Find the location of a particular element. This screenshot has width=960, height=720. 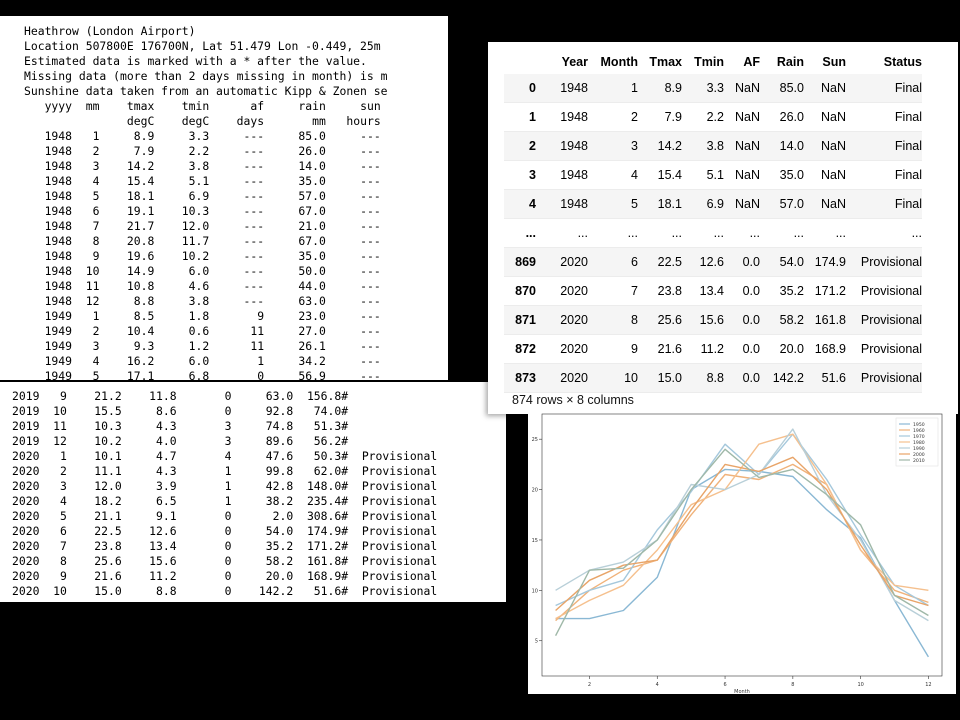

data-cell: 2.0 is located at coordinates (262, 516).